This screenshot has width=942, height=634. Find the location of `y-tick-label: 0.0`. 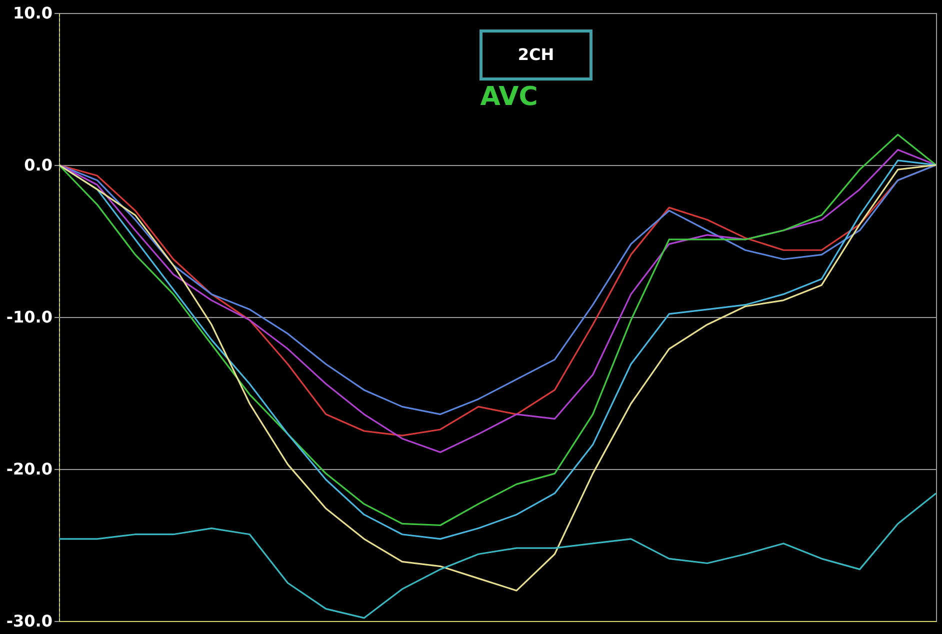

y-tick-label: 0.0 is located at coordinates (38, 165).